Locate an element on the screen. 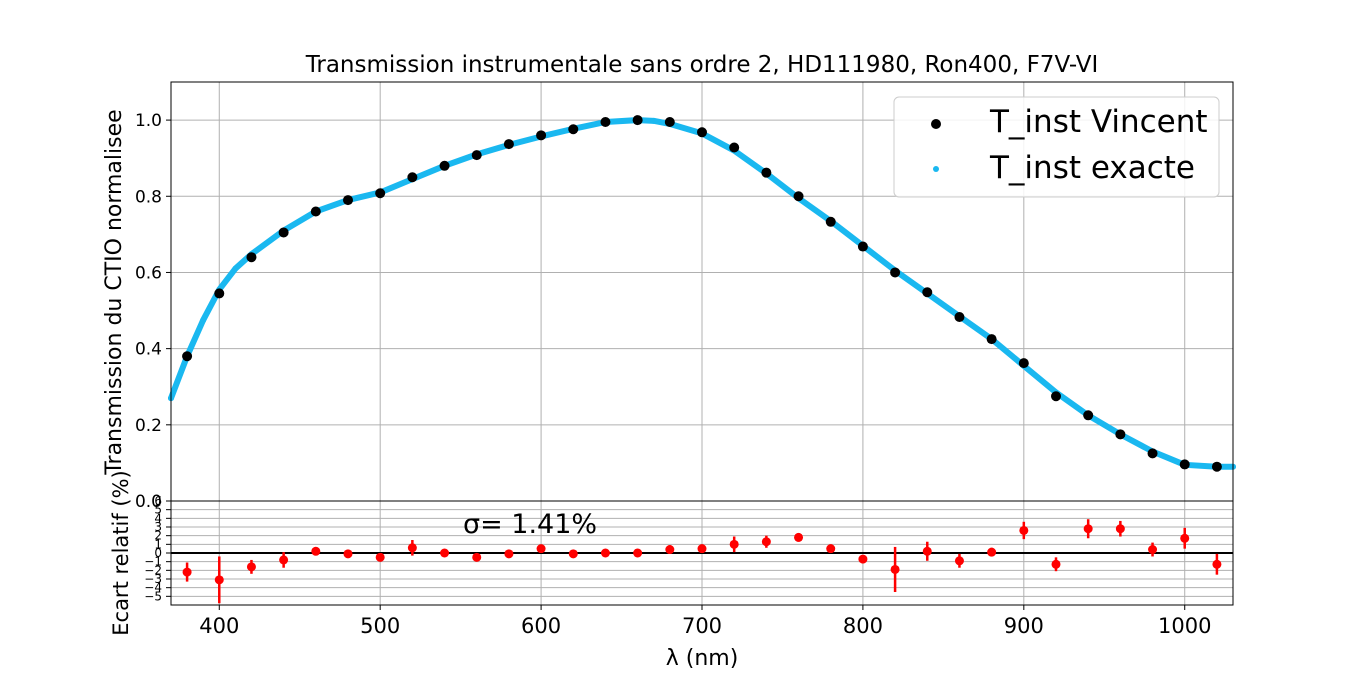  x-axis-label: λ (nm) is located at coordinates (702, 658).